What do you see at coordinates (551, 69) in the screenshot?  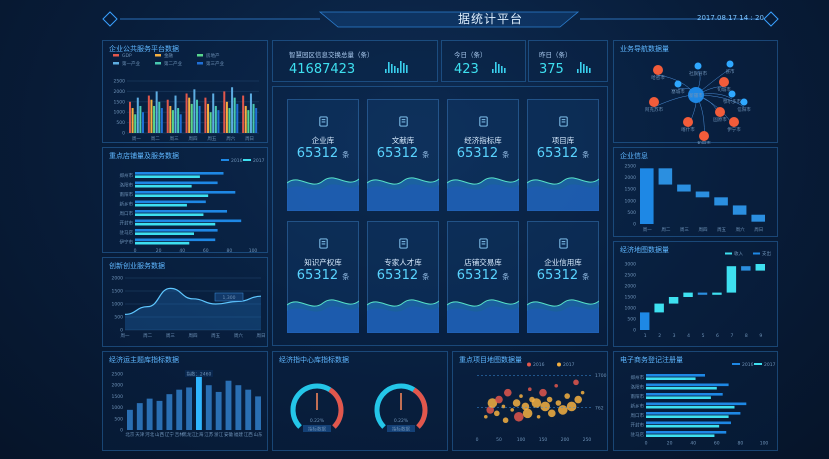 I see `stat-value: 375` at bounding box center [551, 69].